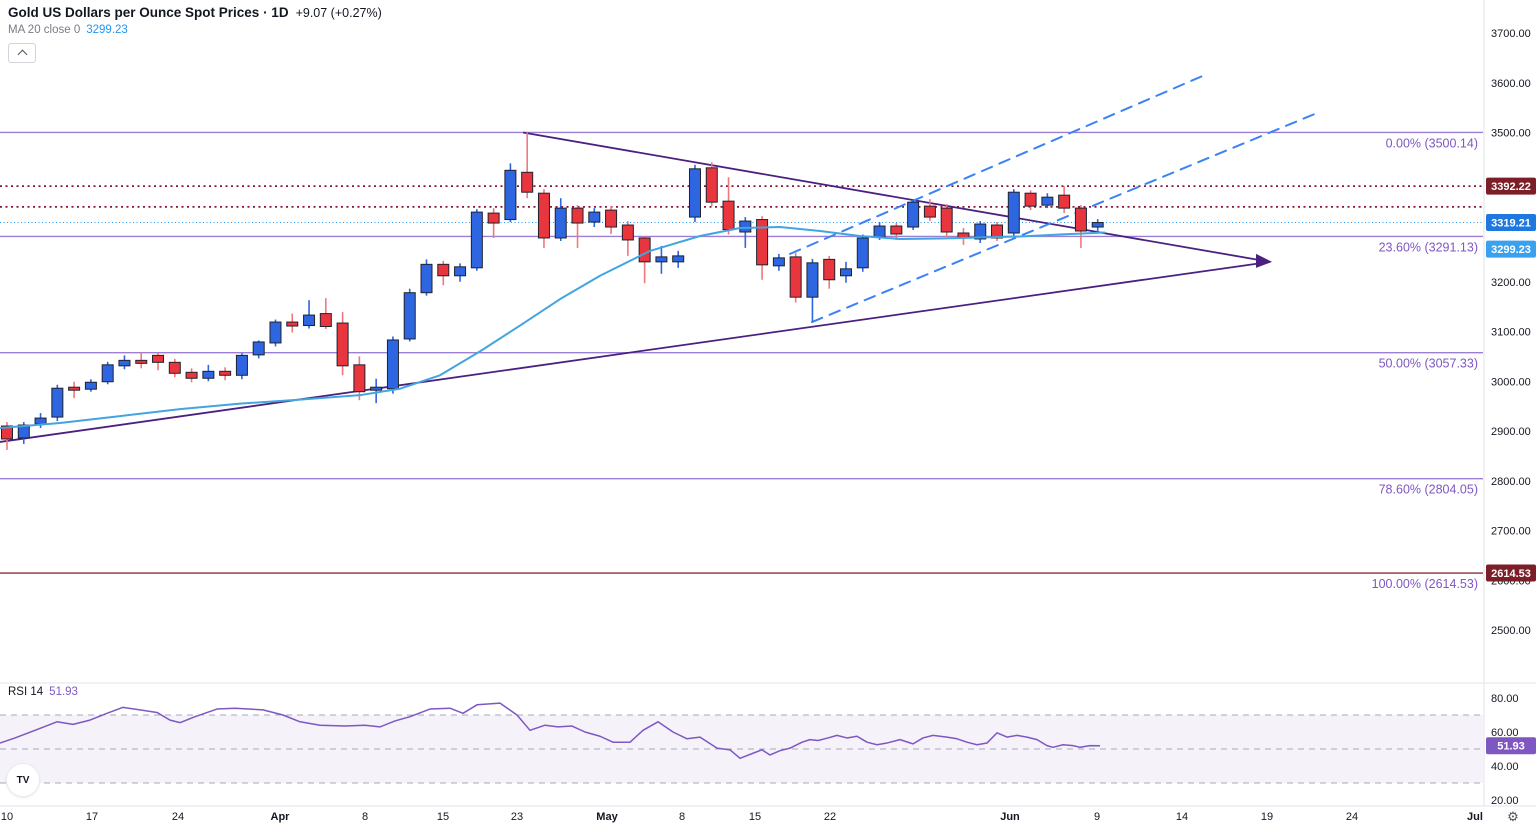 The width and height of the screenshot is (1536, 825). Describe the element at coordinates (1505, 733) in the screenshot. I see `rsi-axis-label: 60.00` at that location.